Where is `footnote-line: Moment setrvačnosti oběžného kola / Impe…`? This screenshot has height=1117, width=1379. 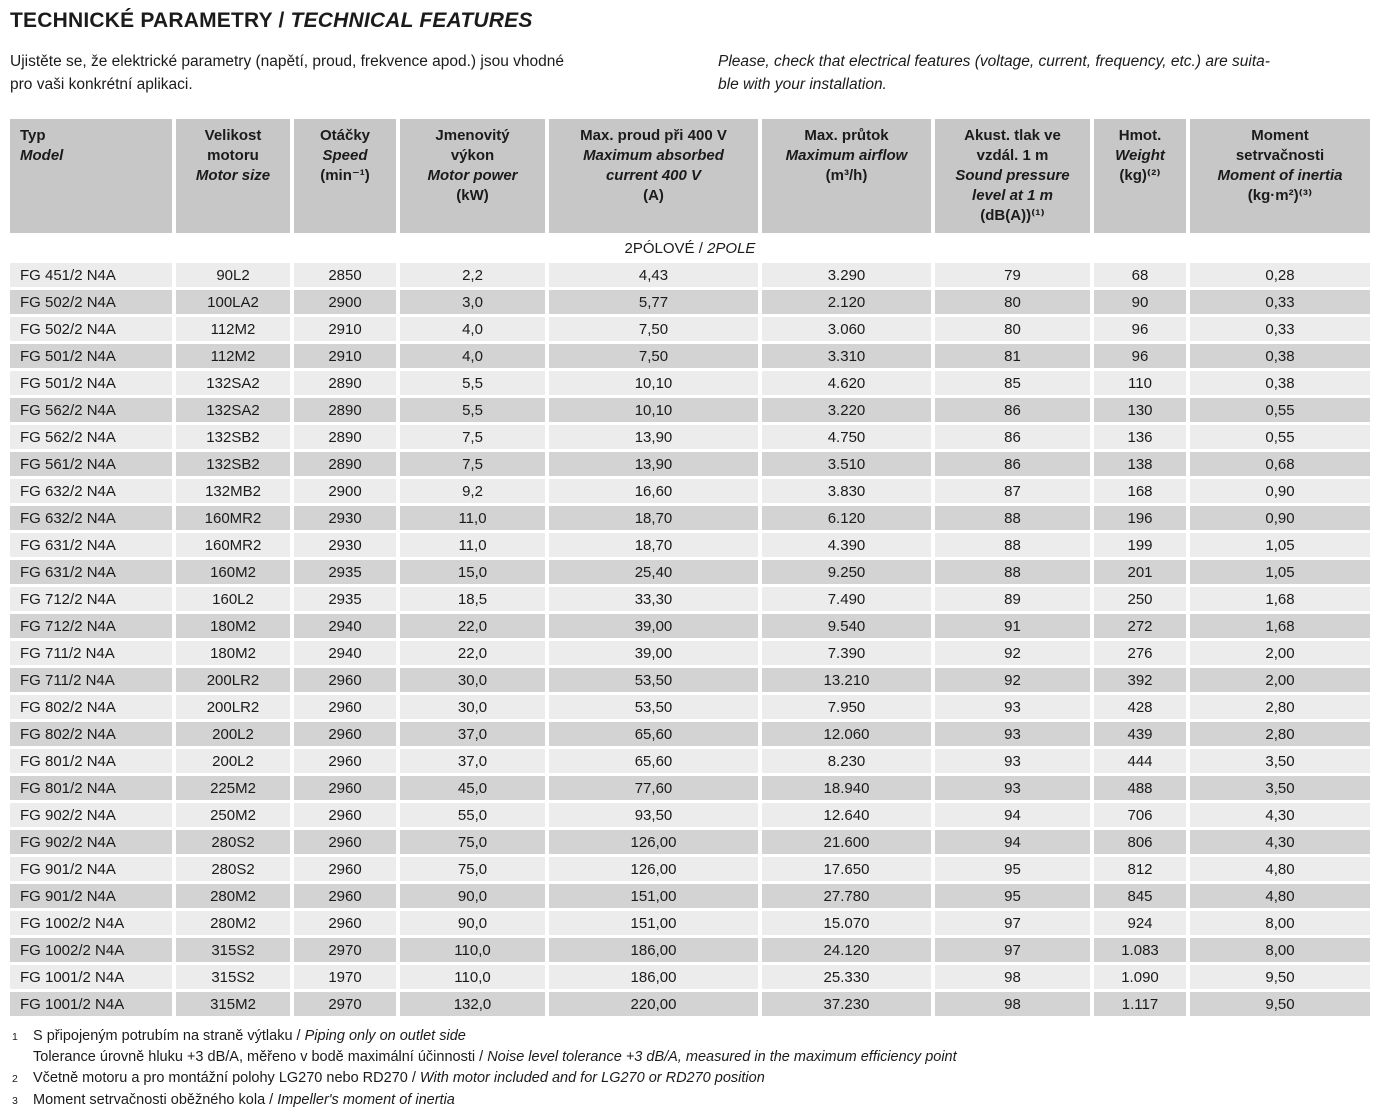 footnote-line: Moment setrvačnosti oběžného kola / Impe… is located at coordinates (244, 1100).